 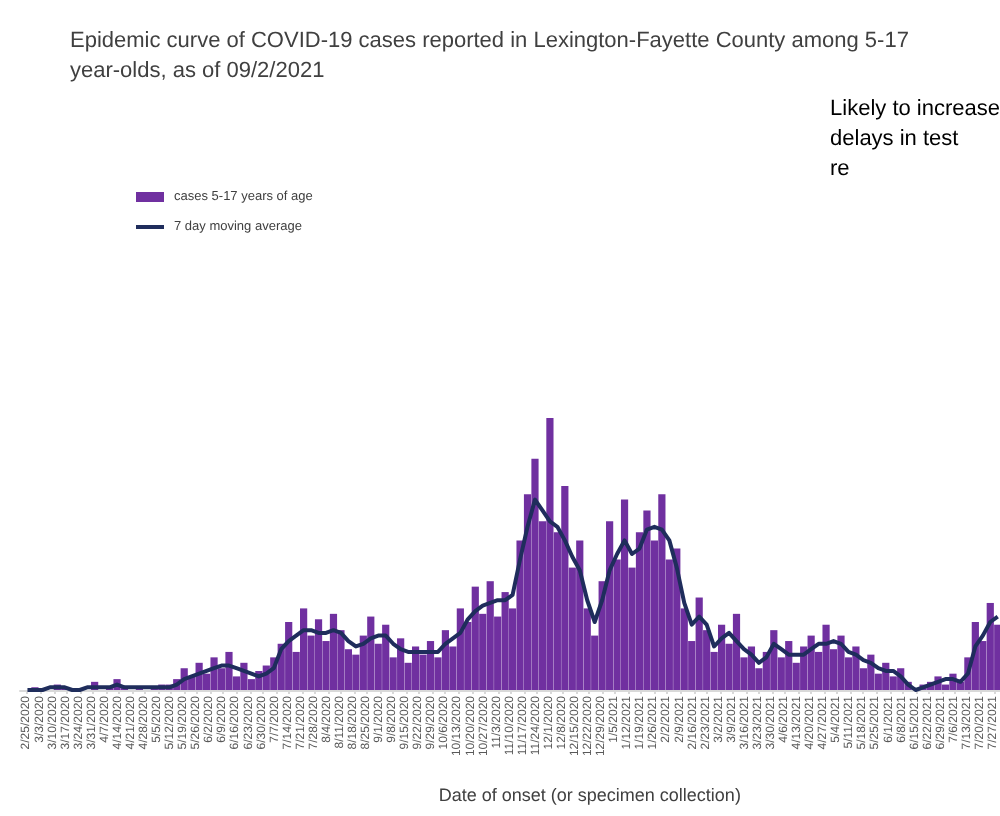 What do you see at coordinates (492, 56) in the screenshot?
I see `chart-title: Epidemic curve of COVID-19 cases reported in Lexington-Fayette County among 5-17 year-olds, as of 09/2/2021` at bounding box center [492, 56].